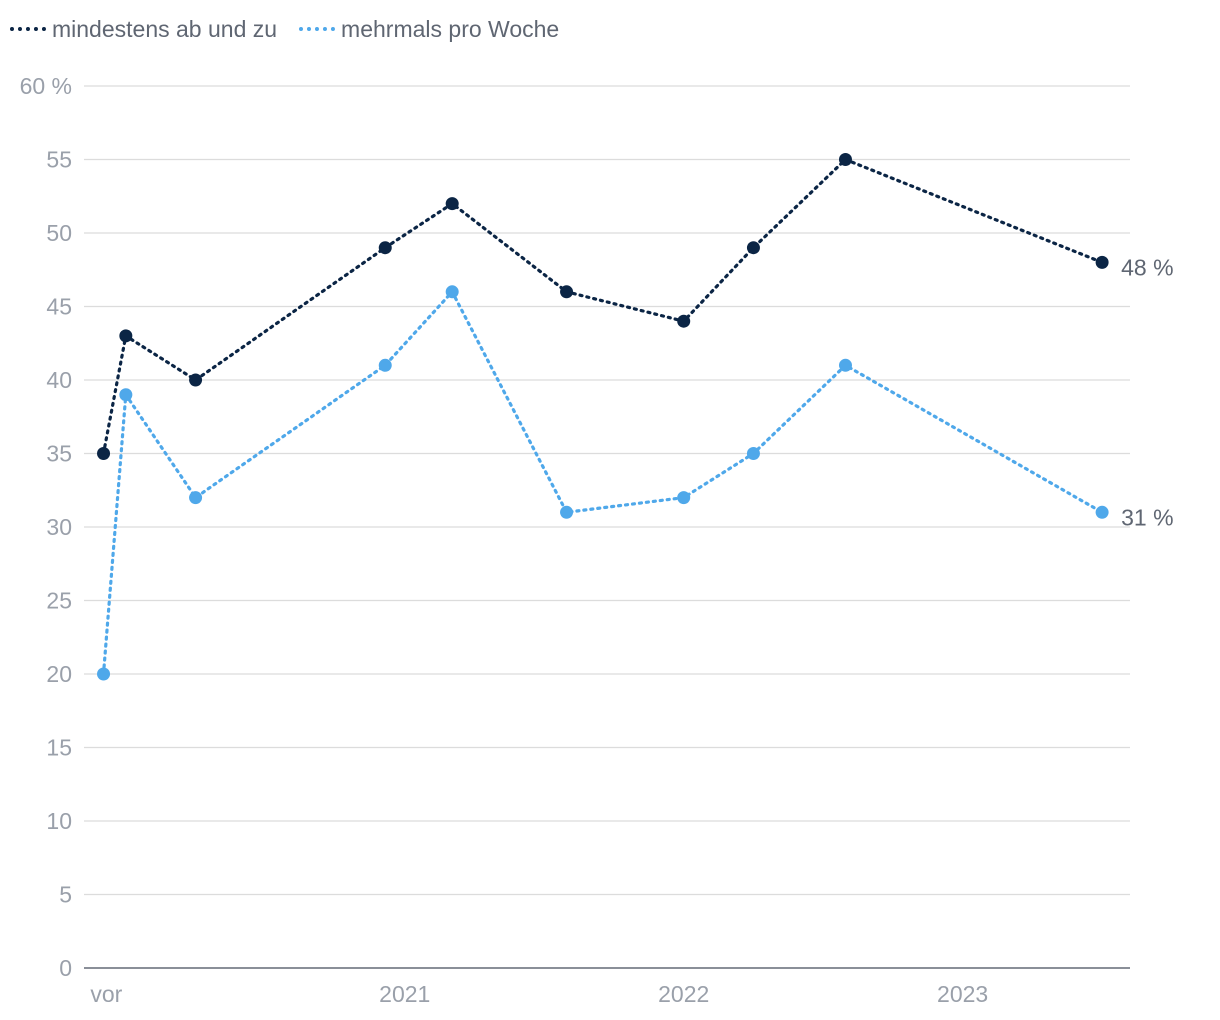  Describe the element at coordinates (1147, 267) in the screenshot. I see `end-value-label-1: 48 %` at that location.